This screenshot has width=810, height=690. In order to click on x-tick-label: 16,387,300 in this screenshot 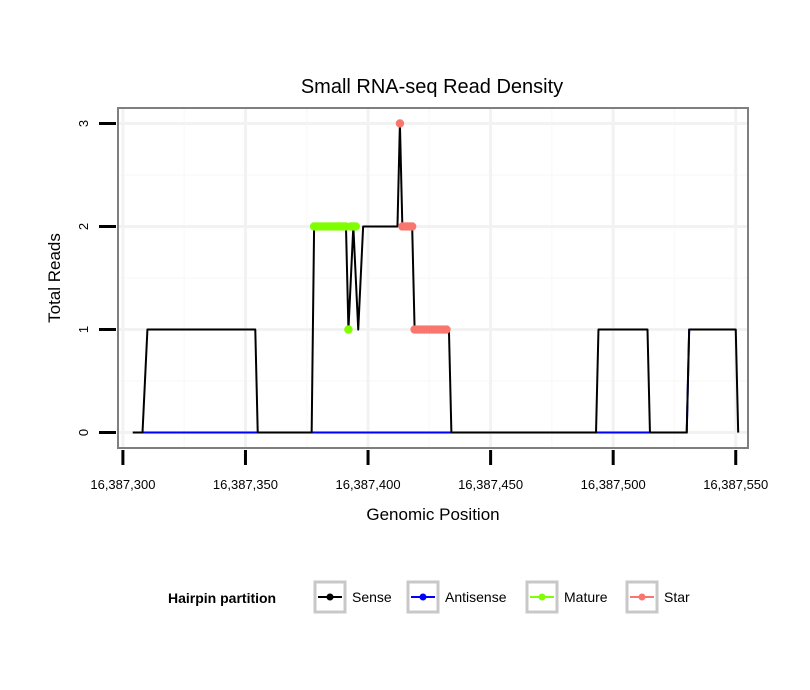, I will do `click(122, 484)`.